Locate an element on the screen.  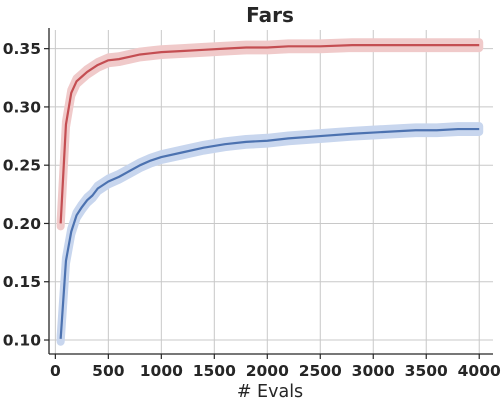
chart-title: Fars is located at coordinates (270, 15).